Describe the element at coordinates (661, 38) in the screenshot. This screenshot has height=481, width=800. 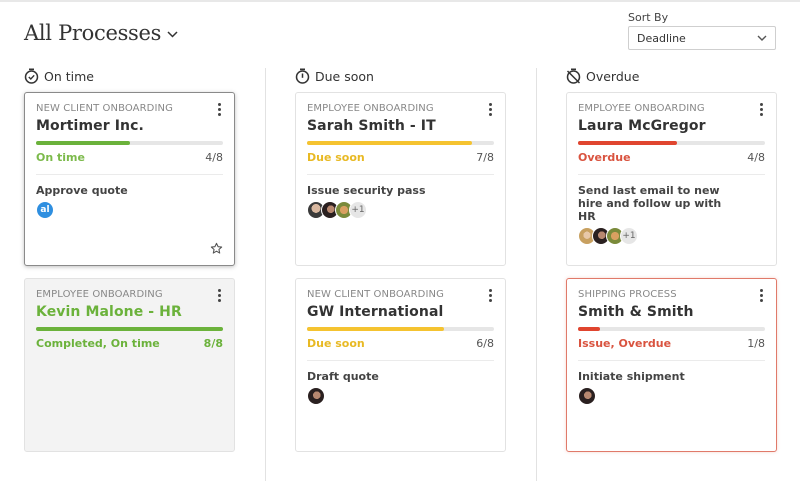
I see `sort-by-value: Deadline` at that location.